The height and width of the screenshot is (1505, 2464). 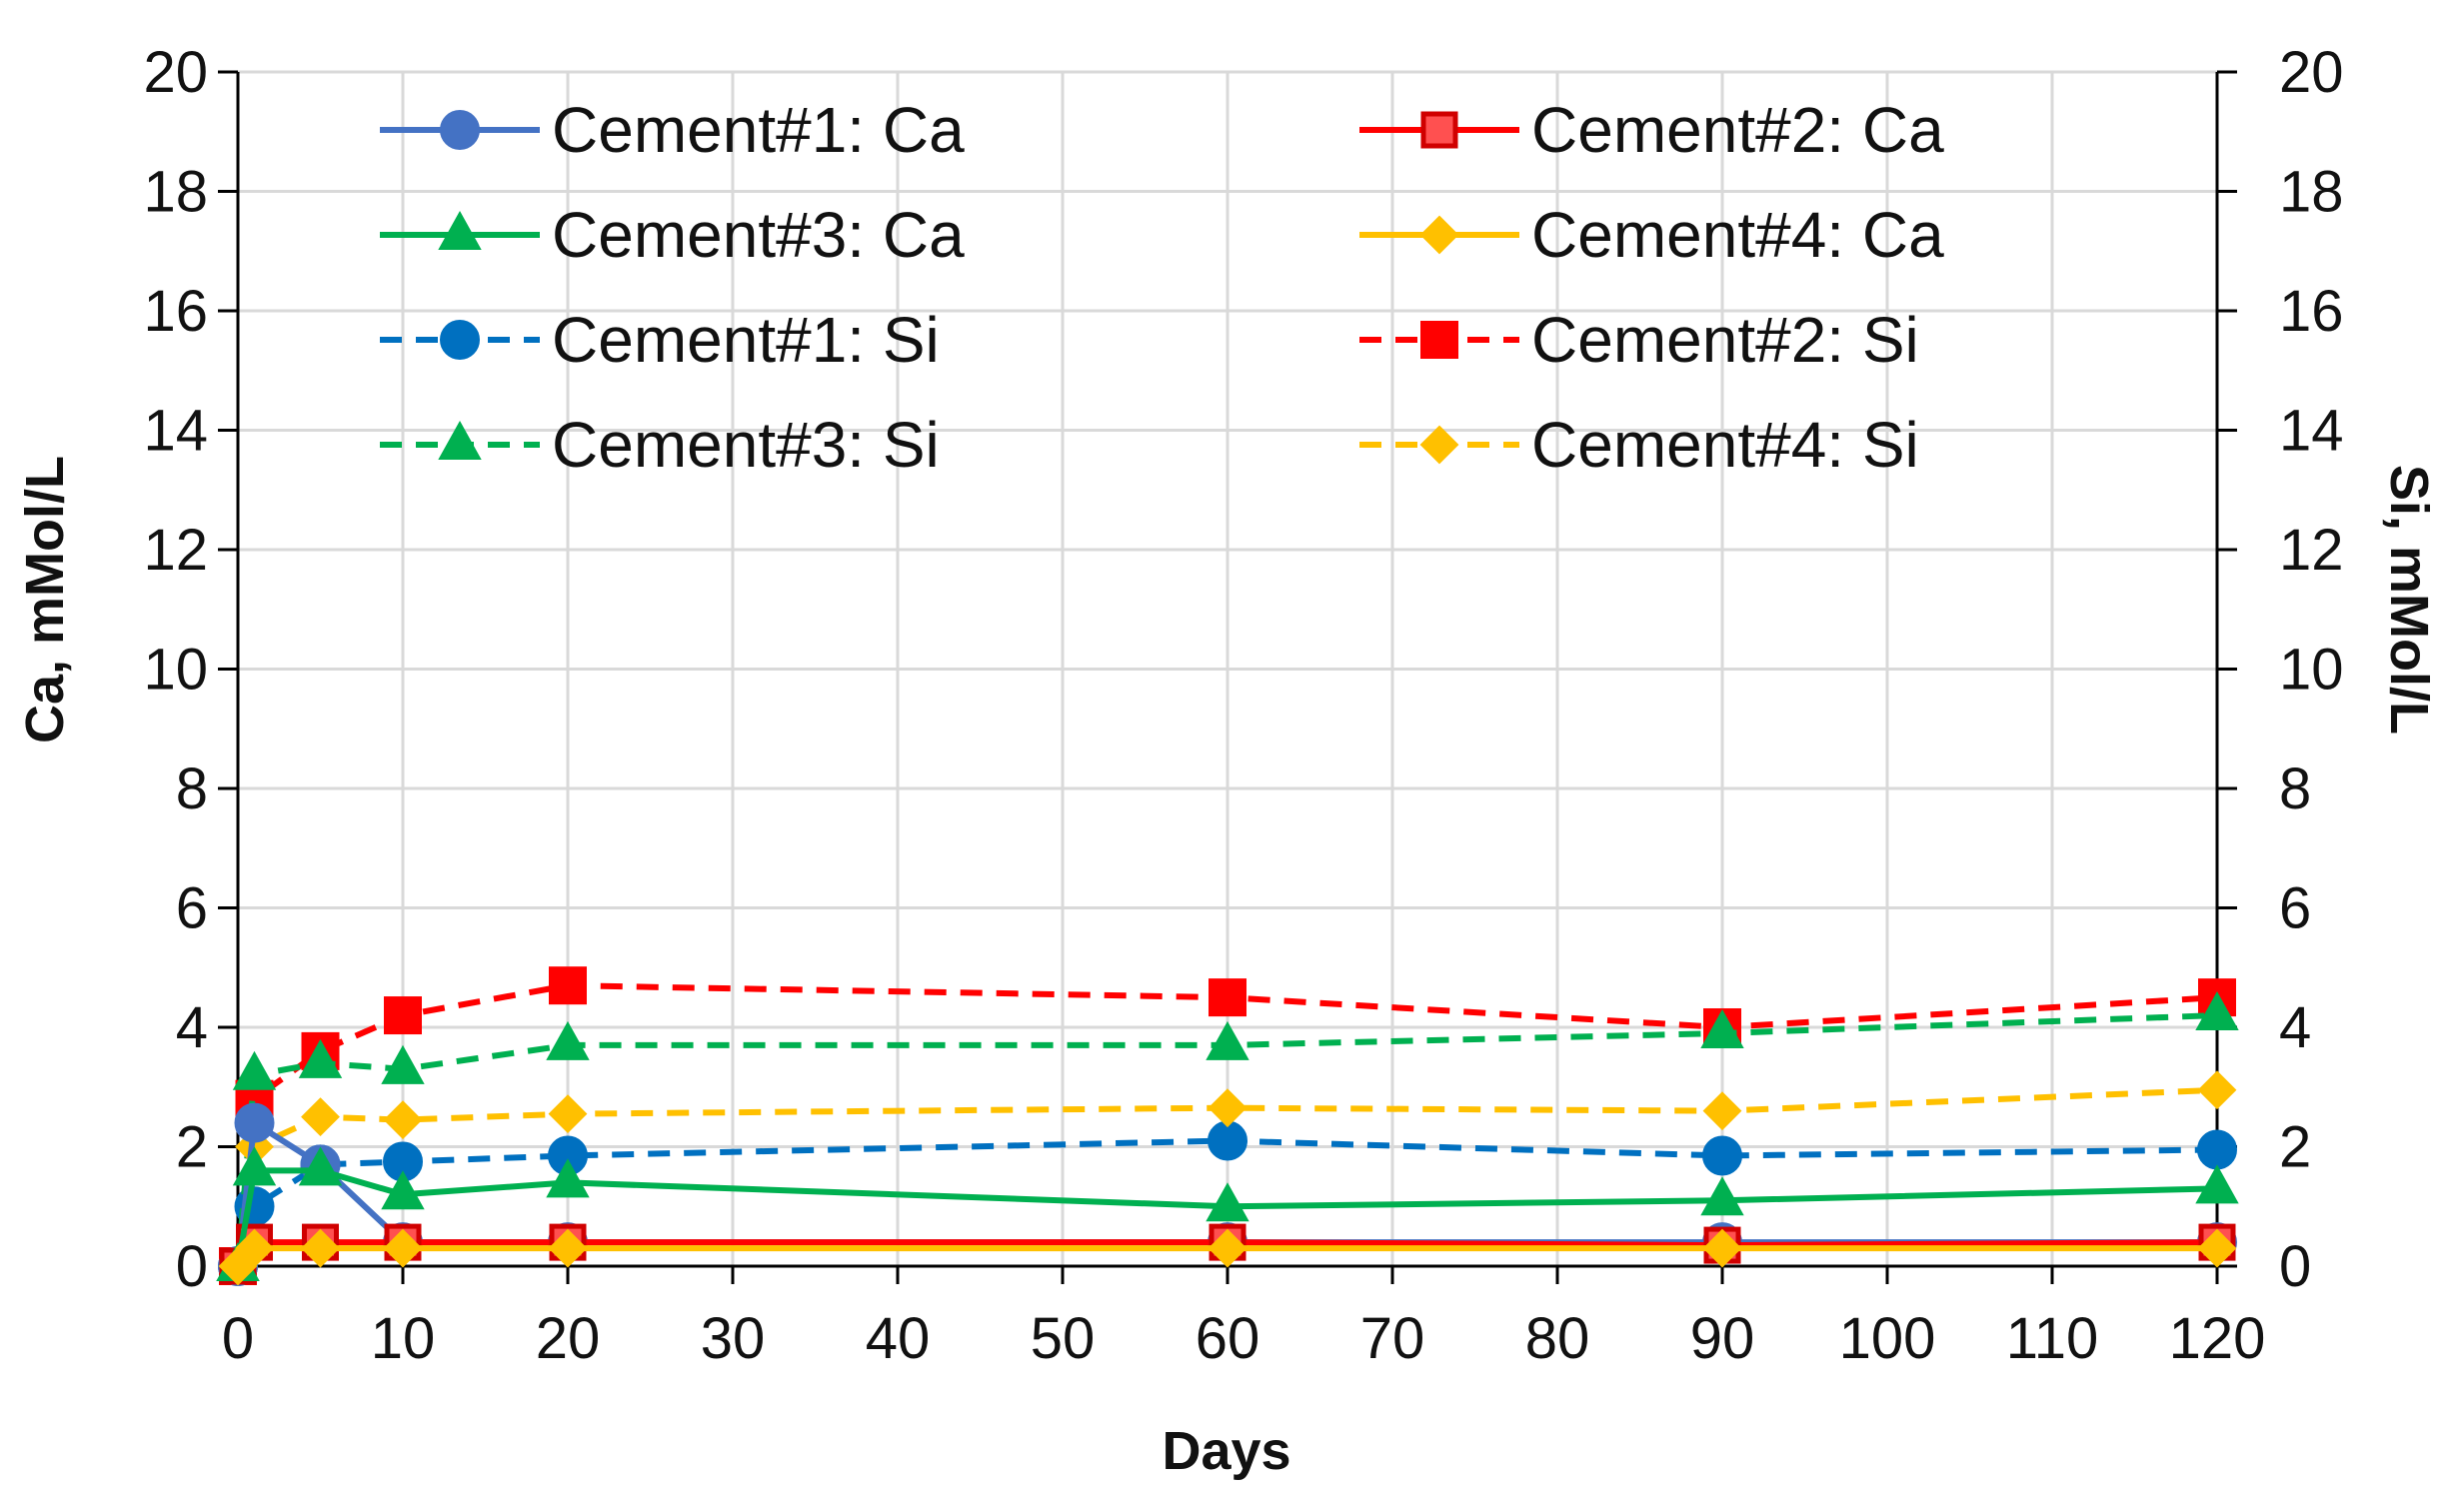 I want to click on legend-entry-cement-4-si: Cement#4: Si, so click(x=1639, y=445).